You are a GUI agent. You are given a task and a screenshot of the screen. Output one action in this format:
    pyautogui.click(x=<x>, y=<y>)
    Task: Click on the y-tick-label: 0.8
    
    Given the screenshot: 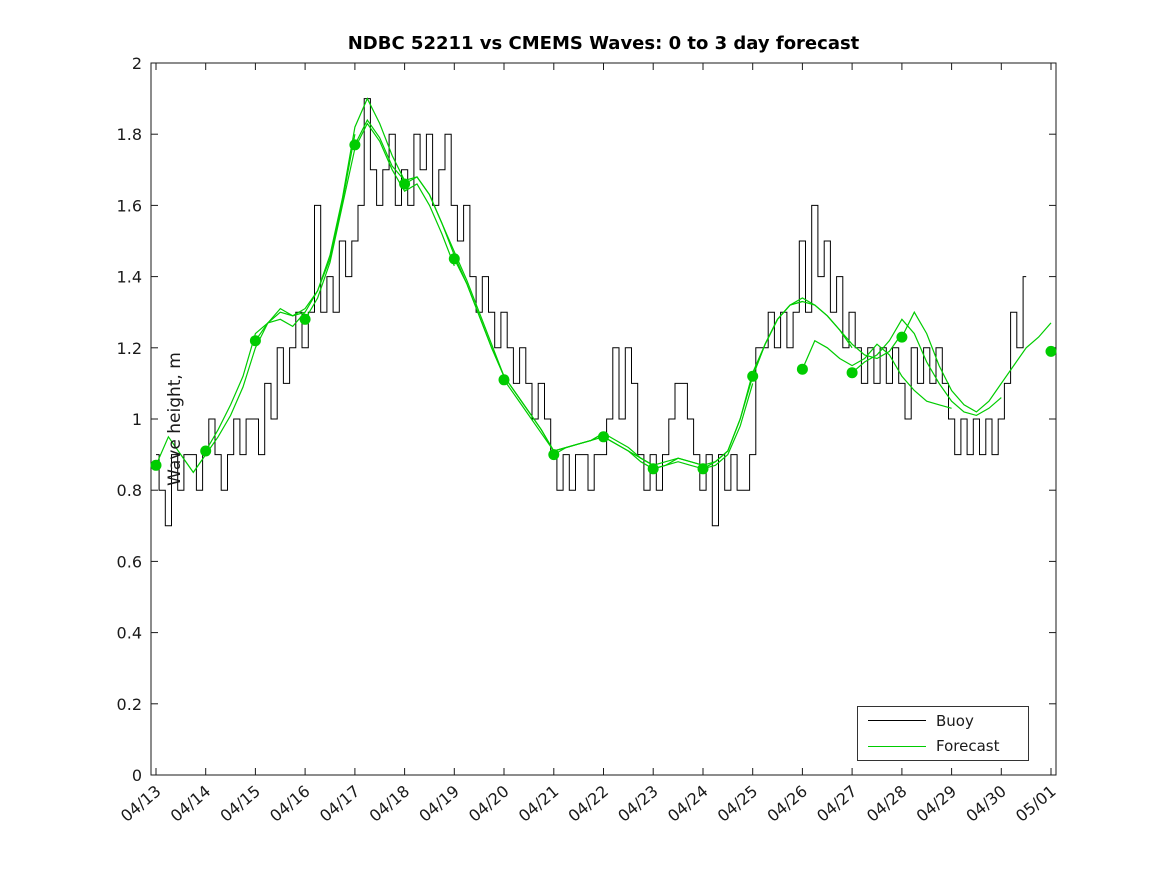 What is the action you would take?
    pyautogui.click(x=129, y=490)
    